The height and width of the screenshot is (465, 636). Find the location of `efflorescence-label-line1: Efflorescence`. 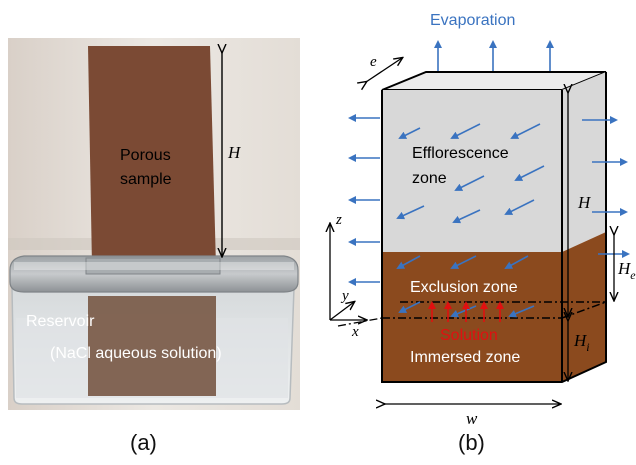

efflorescence-label-line1: Efflorescence is located at coordinates (460, 153).